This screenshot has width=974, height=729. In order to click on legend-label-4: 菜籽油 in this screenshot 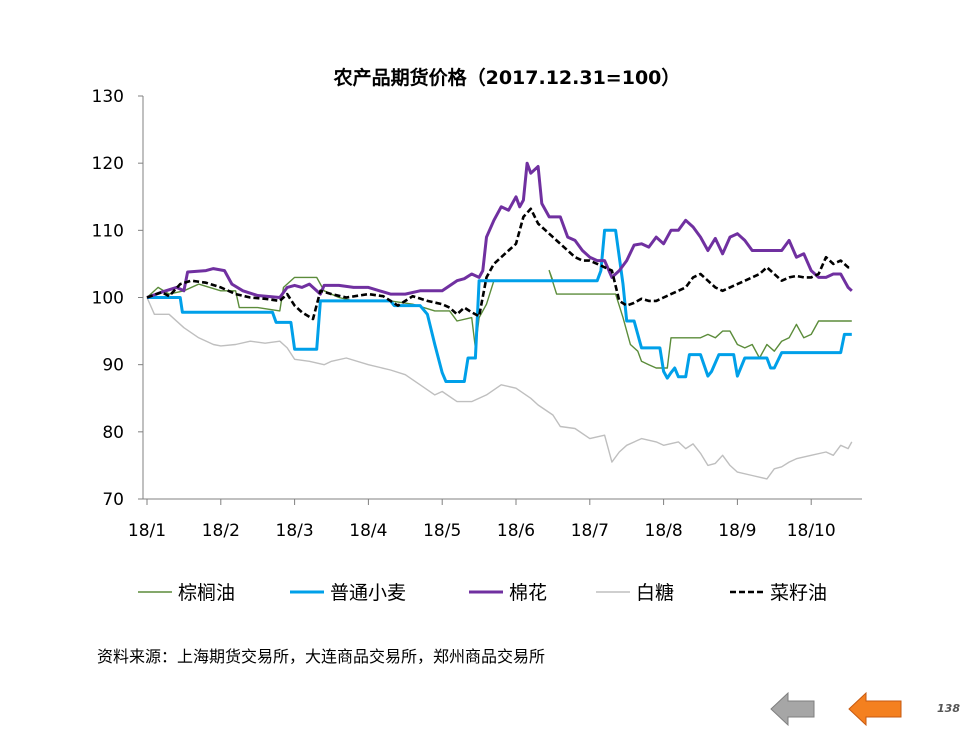, I will do `click(798, 593)`.